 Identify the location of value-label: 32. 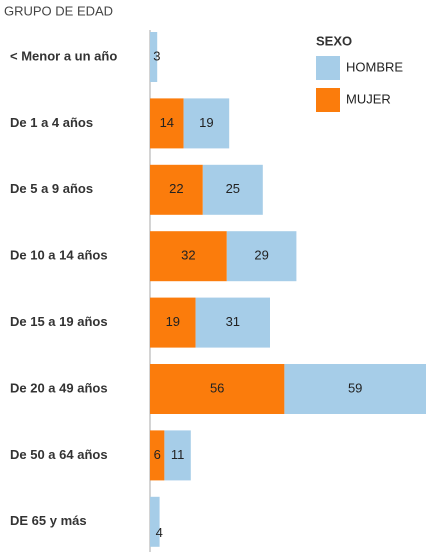
(188, 255).